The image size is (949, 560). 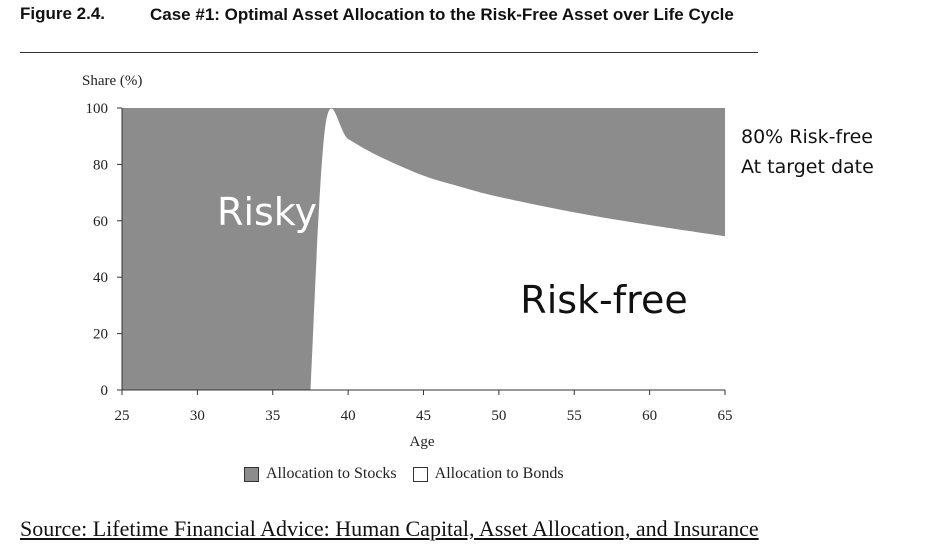 I want to click on legend-label-bonds: Allocation to Bonds, so click(x=499, y=473).